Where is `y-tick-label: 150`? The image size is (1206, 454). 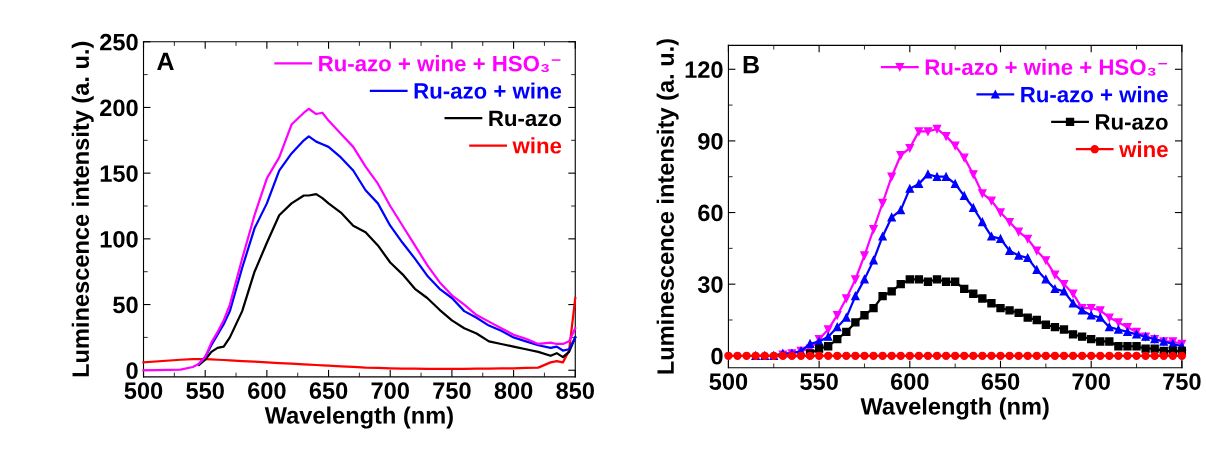 y-tick-label: 150 is located at coordinates (119, 173).